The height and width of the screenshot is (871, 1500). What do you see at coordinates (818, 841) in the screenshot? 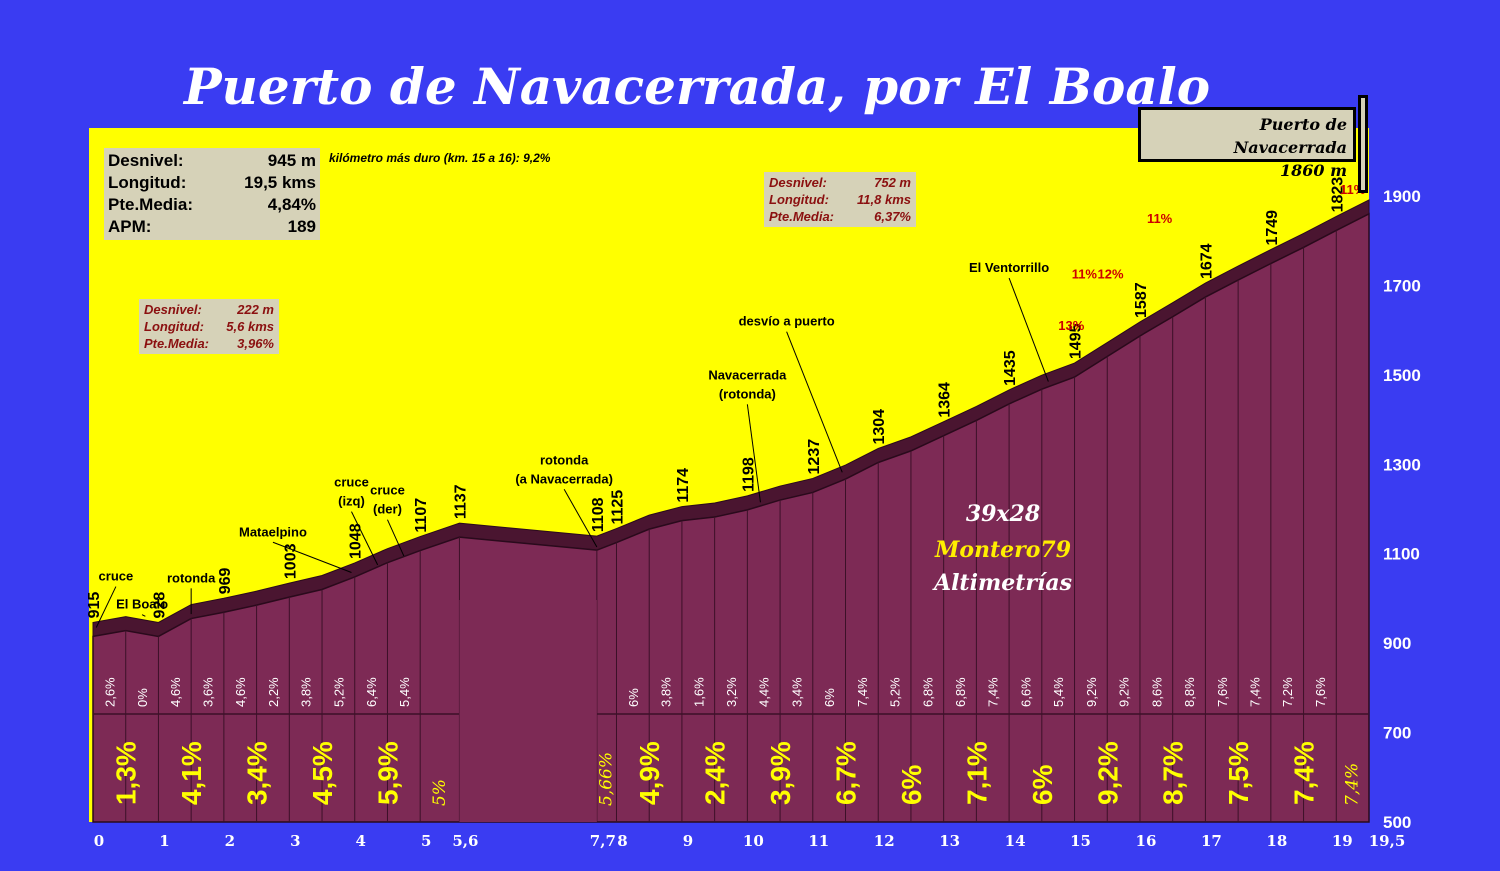
I see `x-tick-label: 11` at bounding box center [818, 841].